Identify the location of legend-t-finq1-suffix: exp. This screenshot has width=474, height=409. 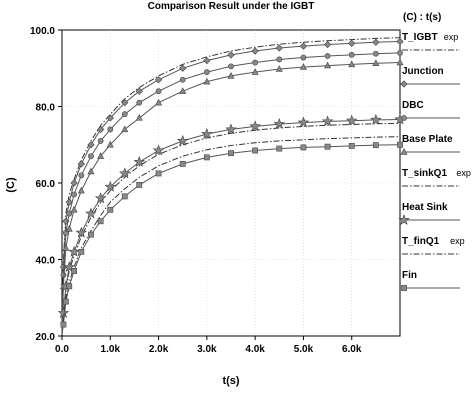
(457, 241).